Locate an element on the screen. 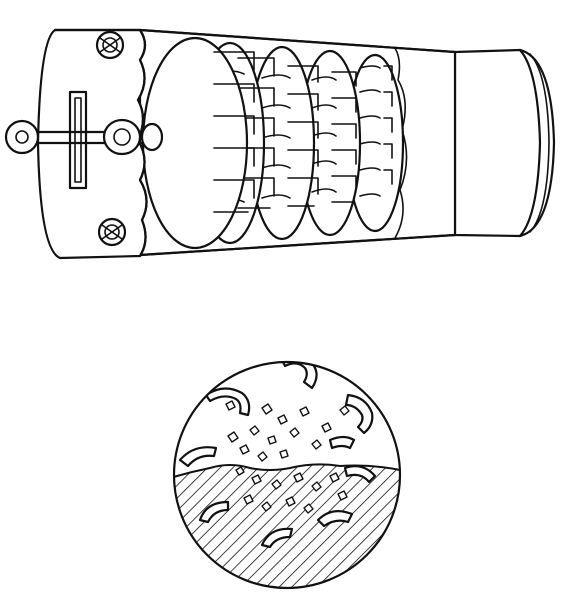 The height and width of the screenshot is (594, 566). top-bolt is located at coordinates (110, 45).